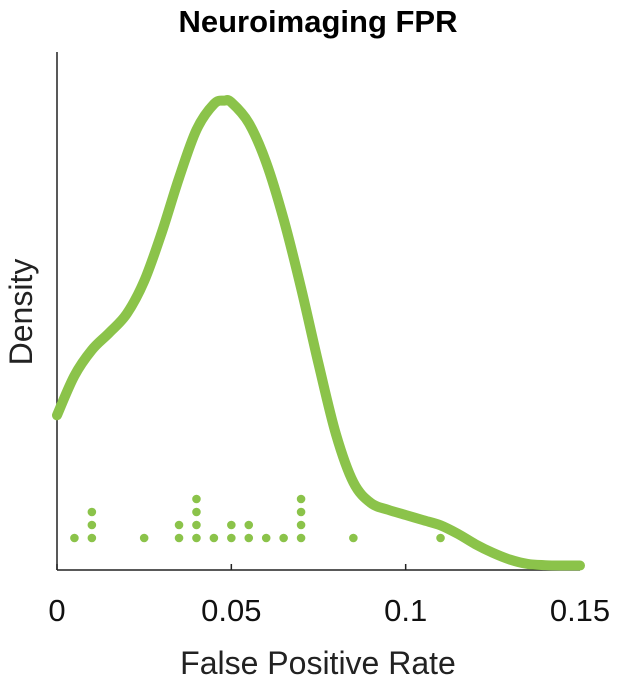  What do you see at coordinates (257, 518) in the screenshot?
I see `data-dots` at bounding box center [257, 518].